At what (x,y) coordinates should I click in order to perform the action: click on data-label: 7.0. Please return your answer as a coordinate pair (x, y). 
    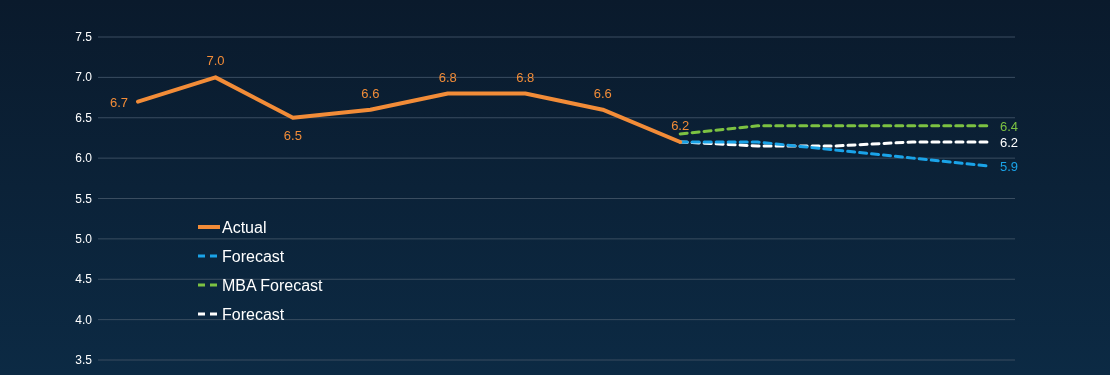
    Looking at the image, I should click on (215, 61).